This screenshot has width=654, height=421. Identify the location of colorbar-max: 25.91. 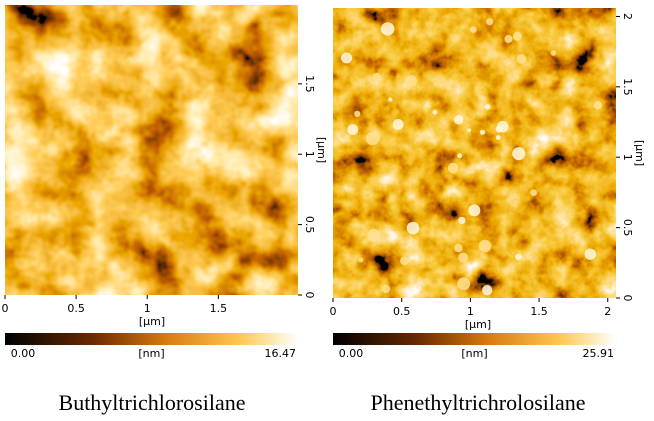
(599, 353).